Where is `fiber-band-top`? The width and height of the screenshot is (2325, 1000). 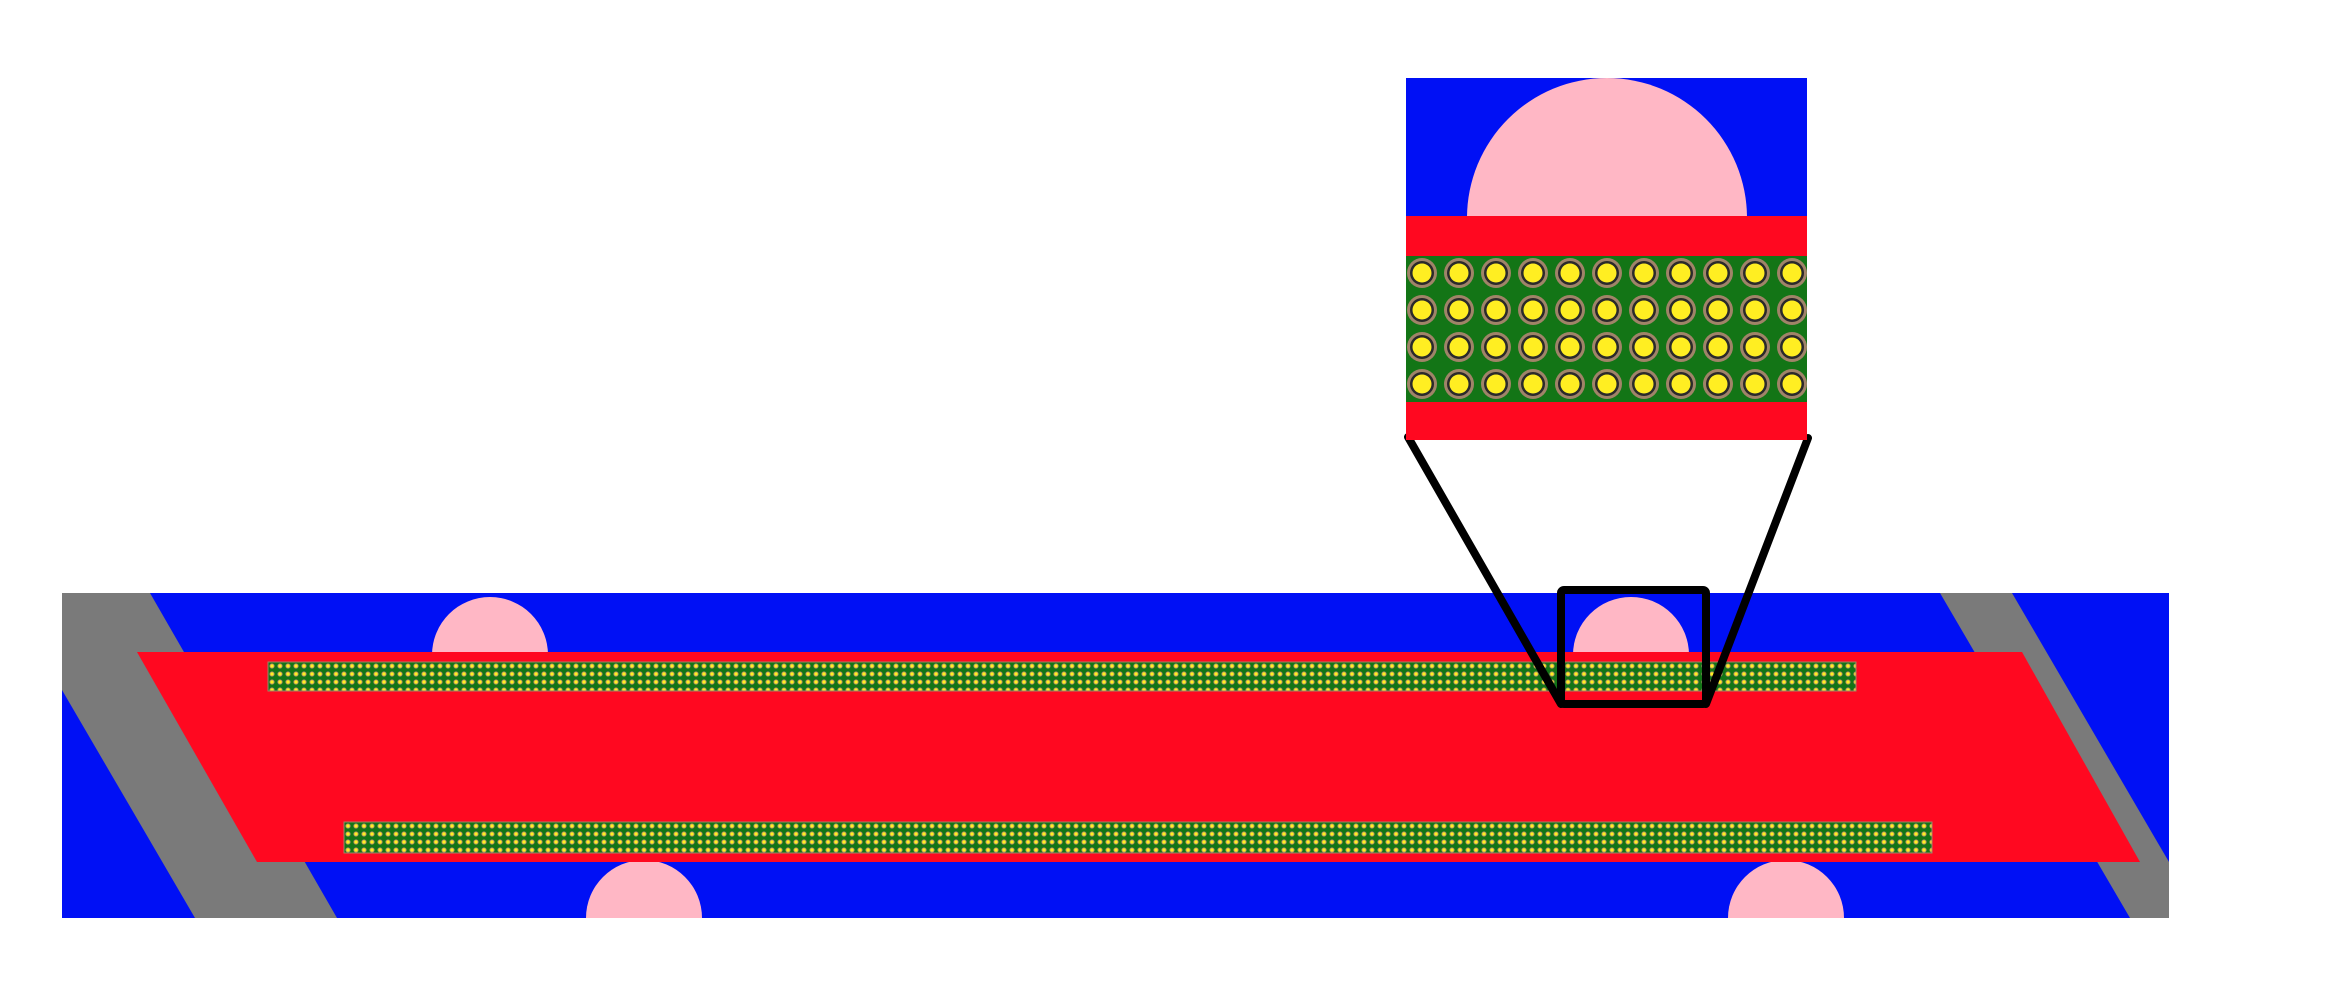
fiber-band-top is located at coordinates (1062, 676).